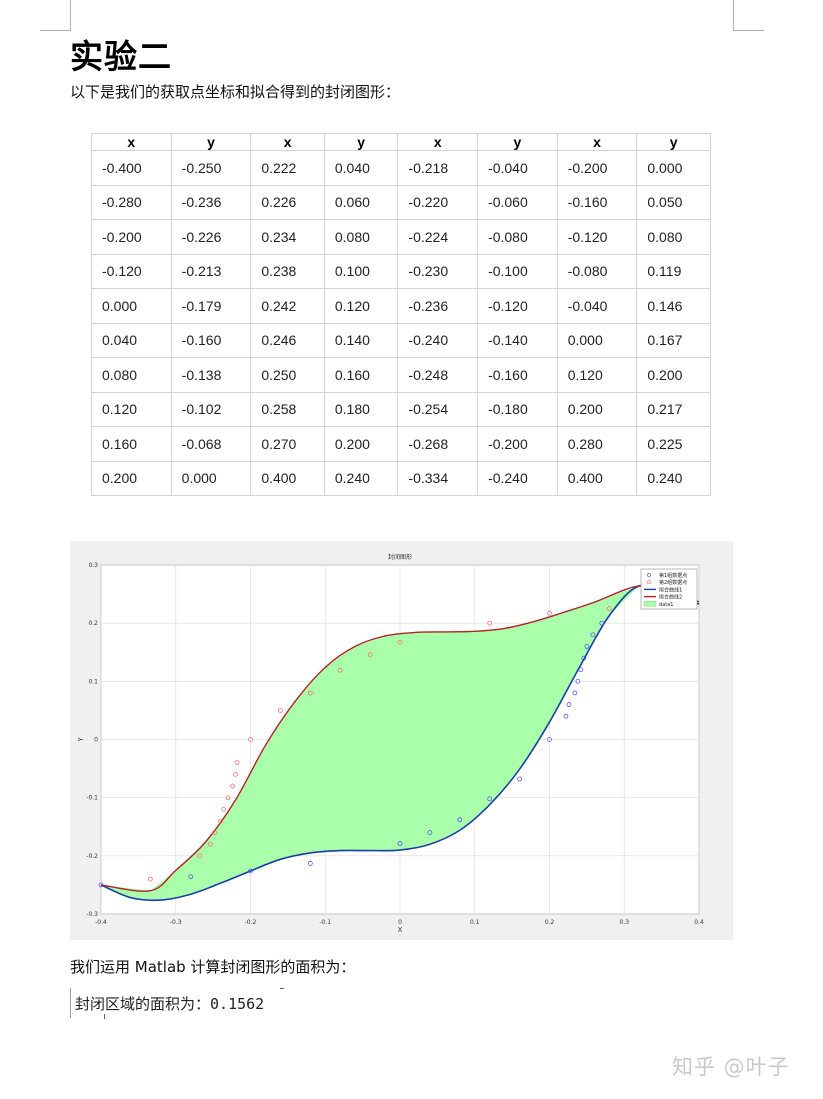 This screenshot has width=823, height=1099. What do you see at coordinates (673, 142) in the screenshot?
I see `column-header: y` at bounding box center [673, 142].